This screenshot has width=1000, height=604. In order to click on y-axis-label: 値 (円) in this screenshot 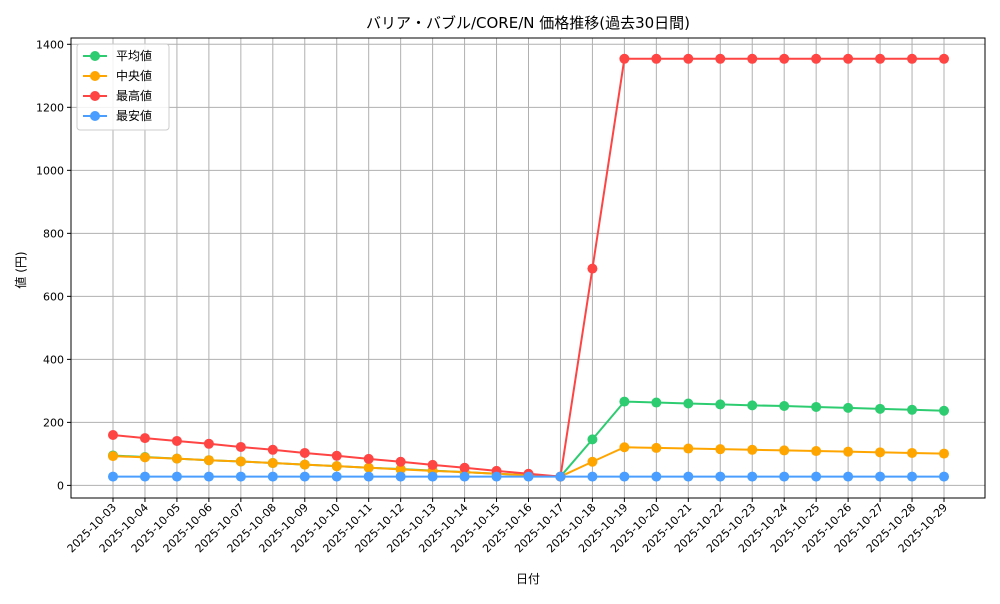, I will do `click(20, 269)`.